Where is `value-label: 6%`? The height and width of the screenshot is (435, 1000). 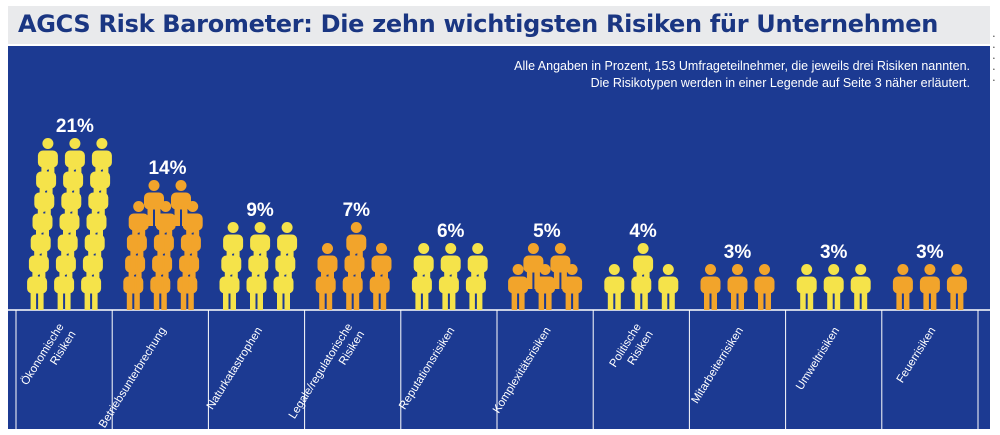
value-label: 6% is located at coordinates (451, 231).